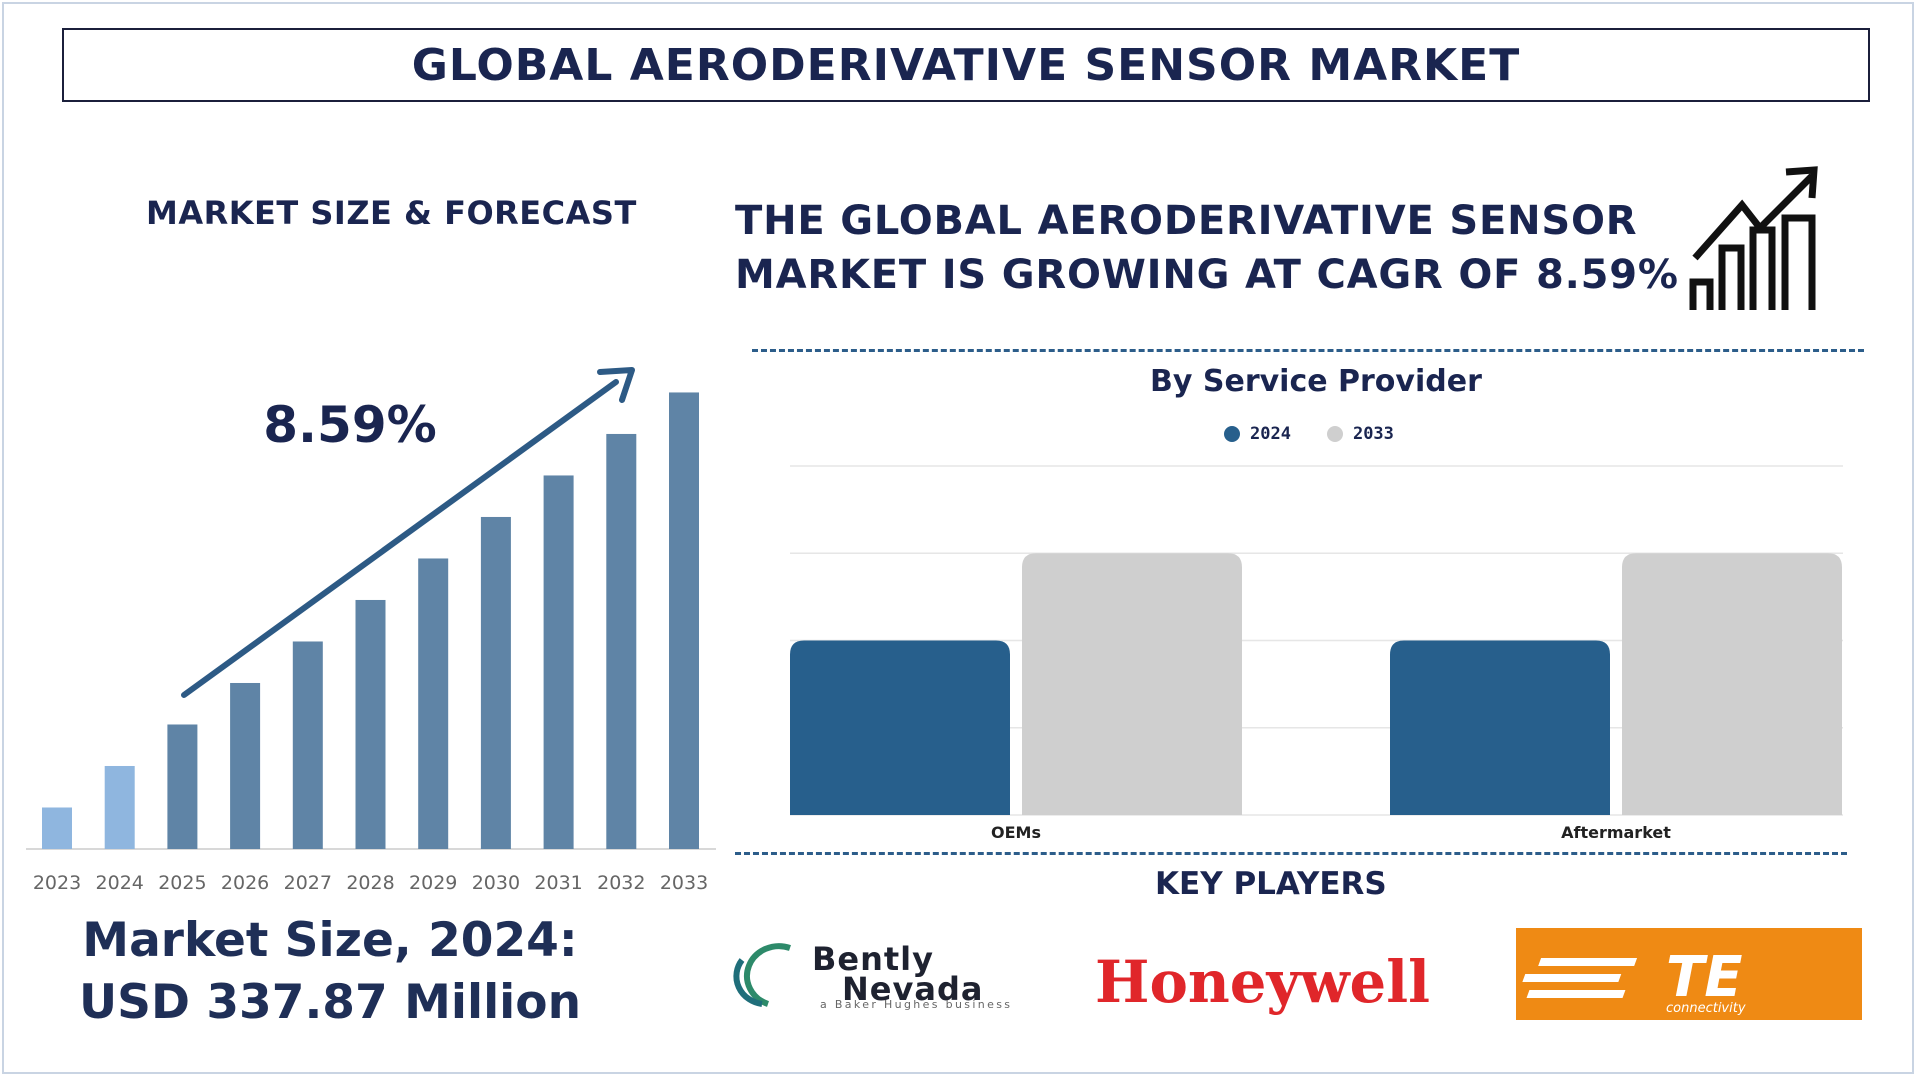 The width and height of the screenshot is (1920, 1080). Describe the element at coordinates (119, 807) in the screenshot. I see `forecast-bar-2024` at that location.